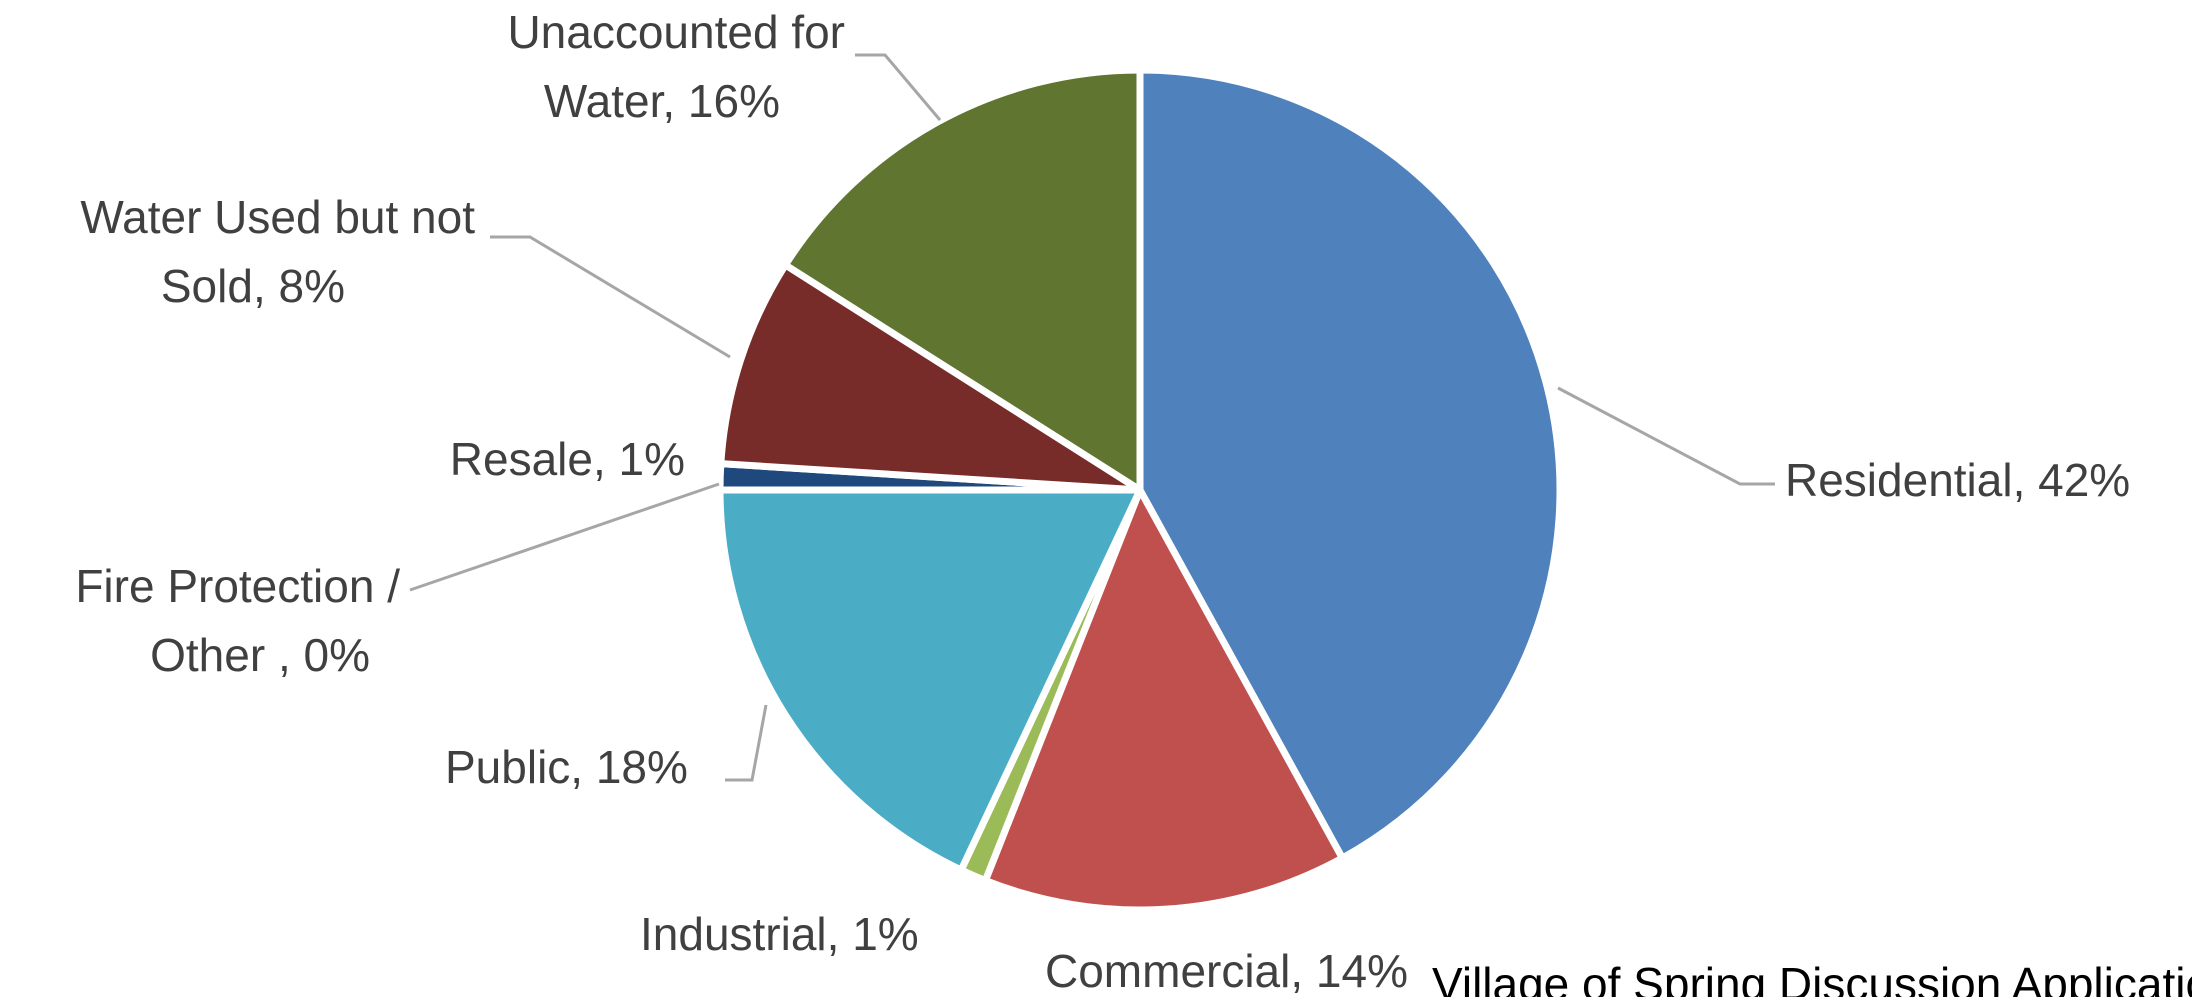  I want to click on leader-line-fire-protection-other, so click(564, 537).